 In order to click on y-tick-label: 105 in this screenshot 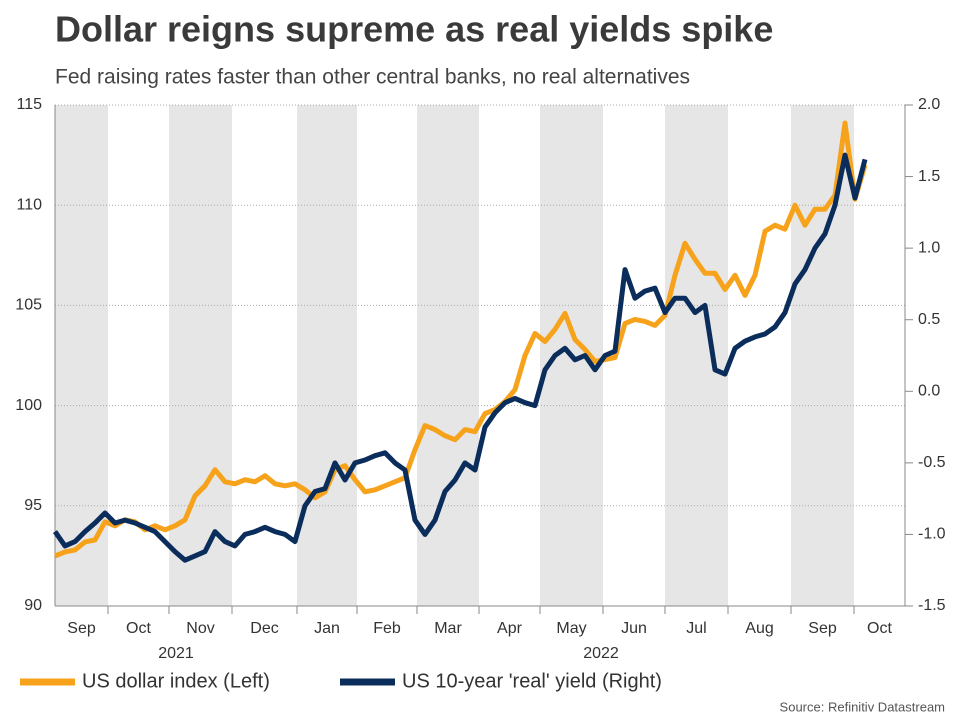, I will do `click(28, 305)`.